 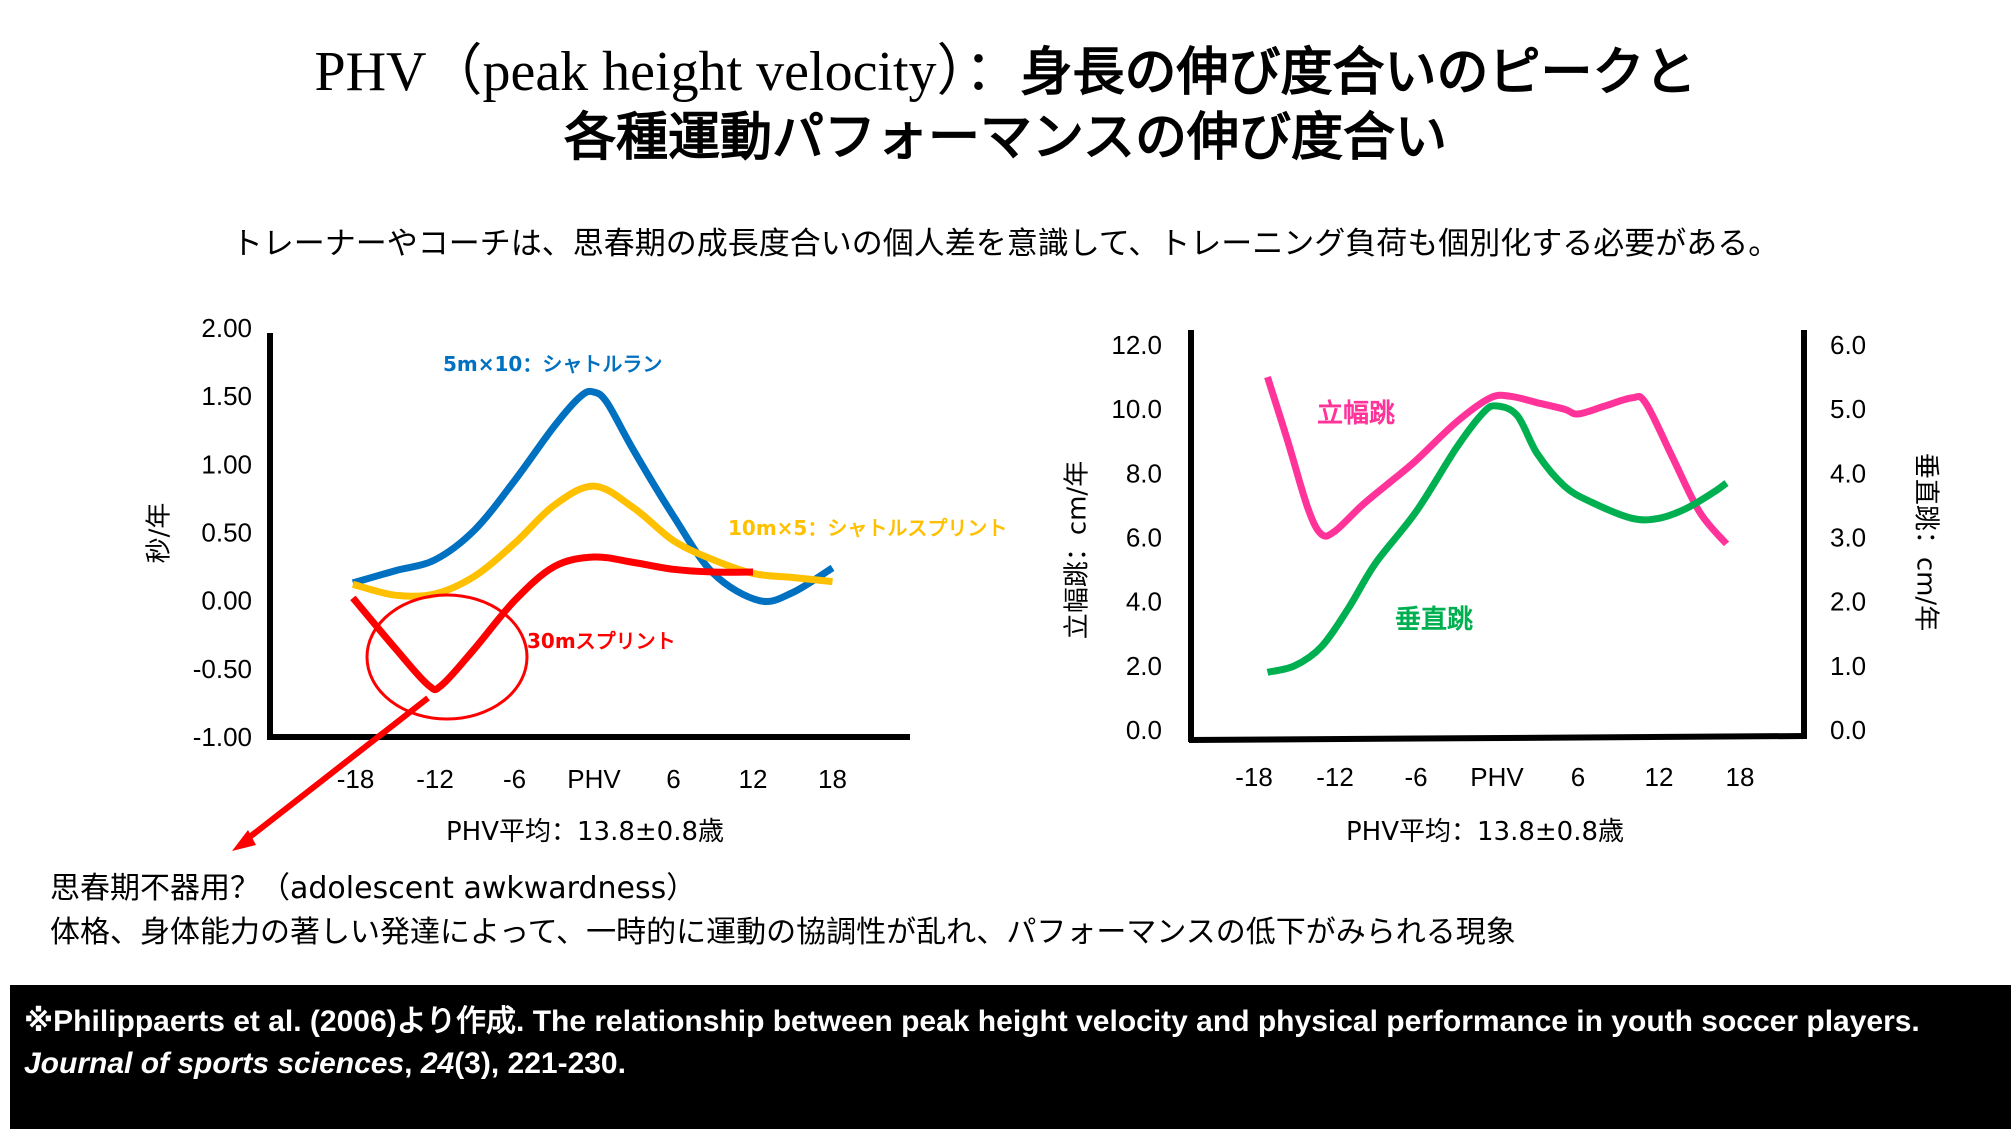 What do you see at coordinates (1848, 730) in the screenshot?
I see `right-right-y-tick-label: 0.0` at bounding box center [1848, 730].